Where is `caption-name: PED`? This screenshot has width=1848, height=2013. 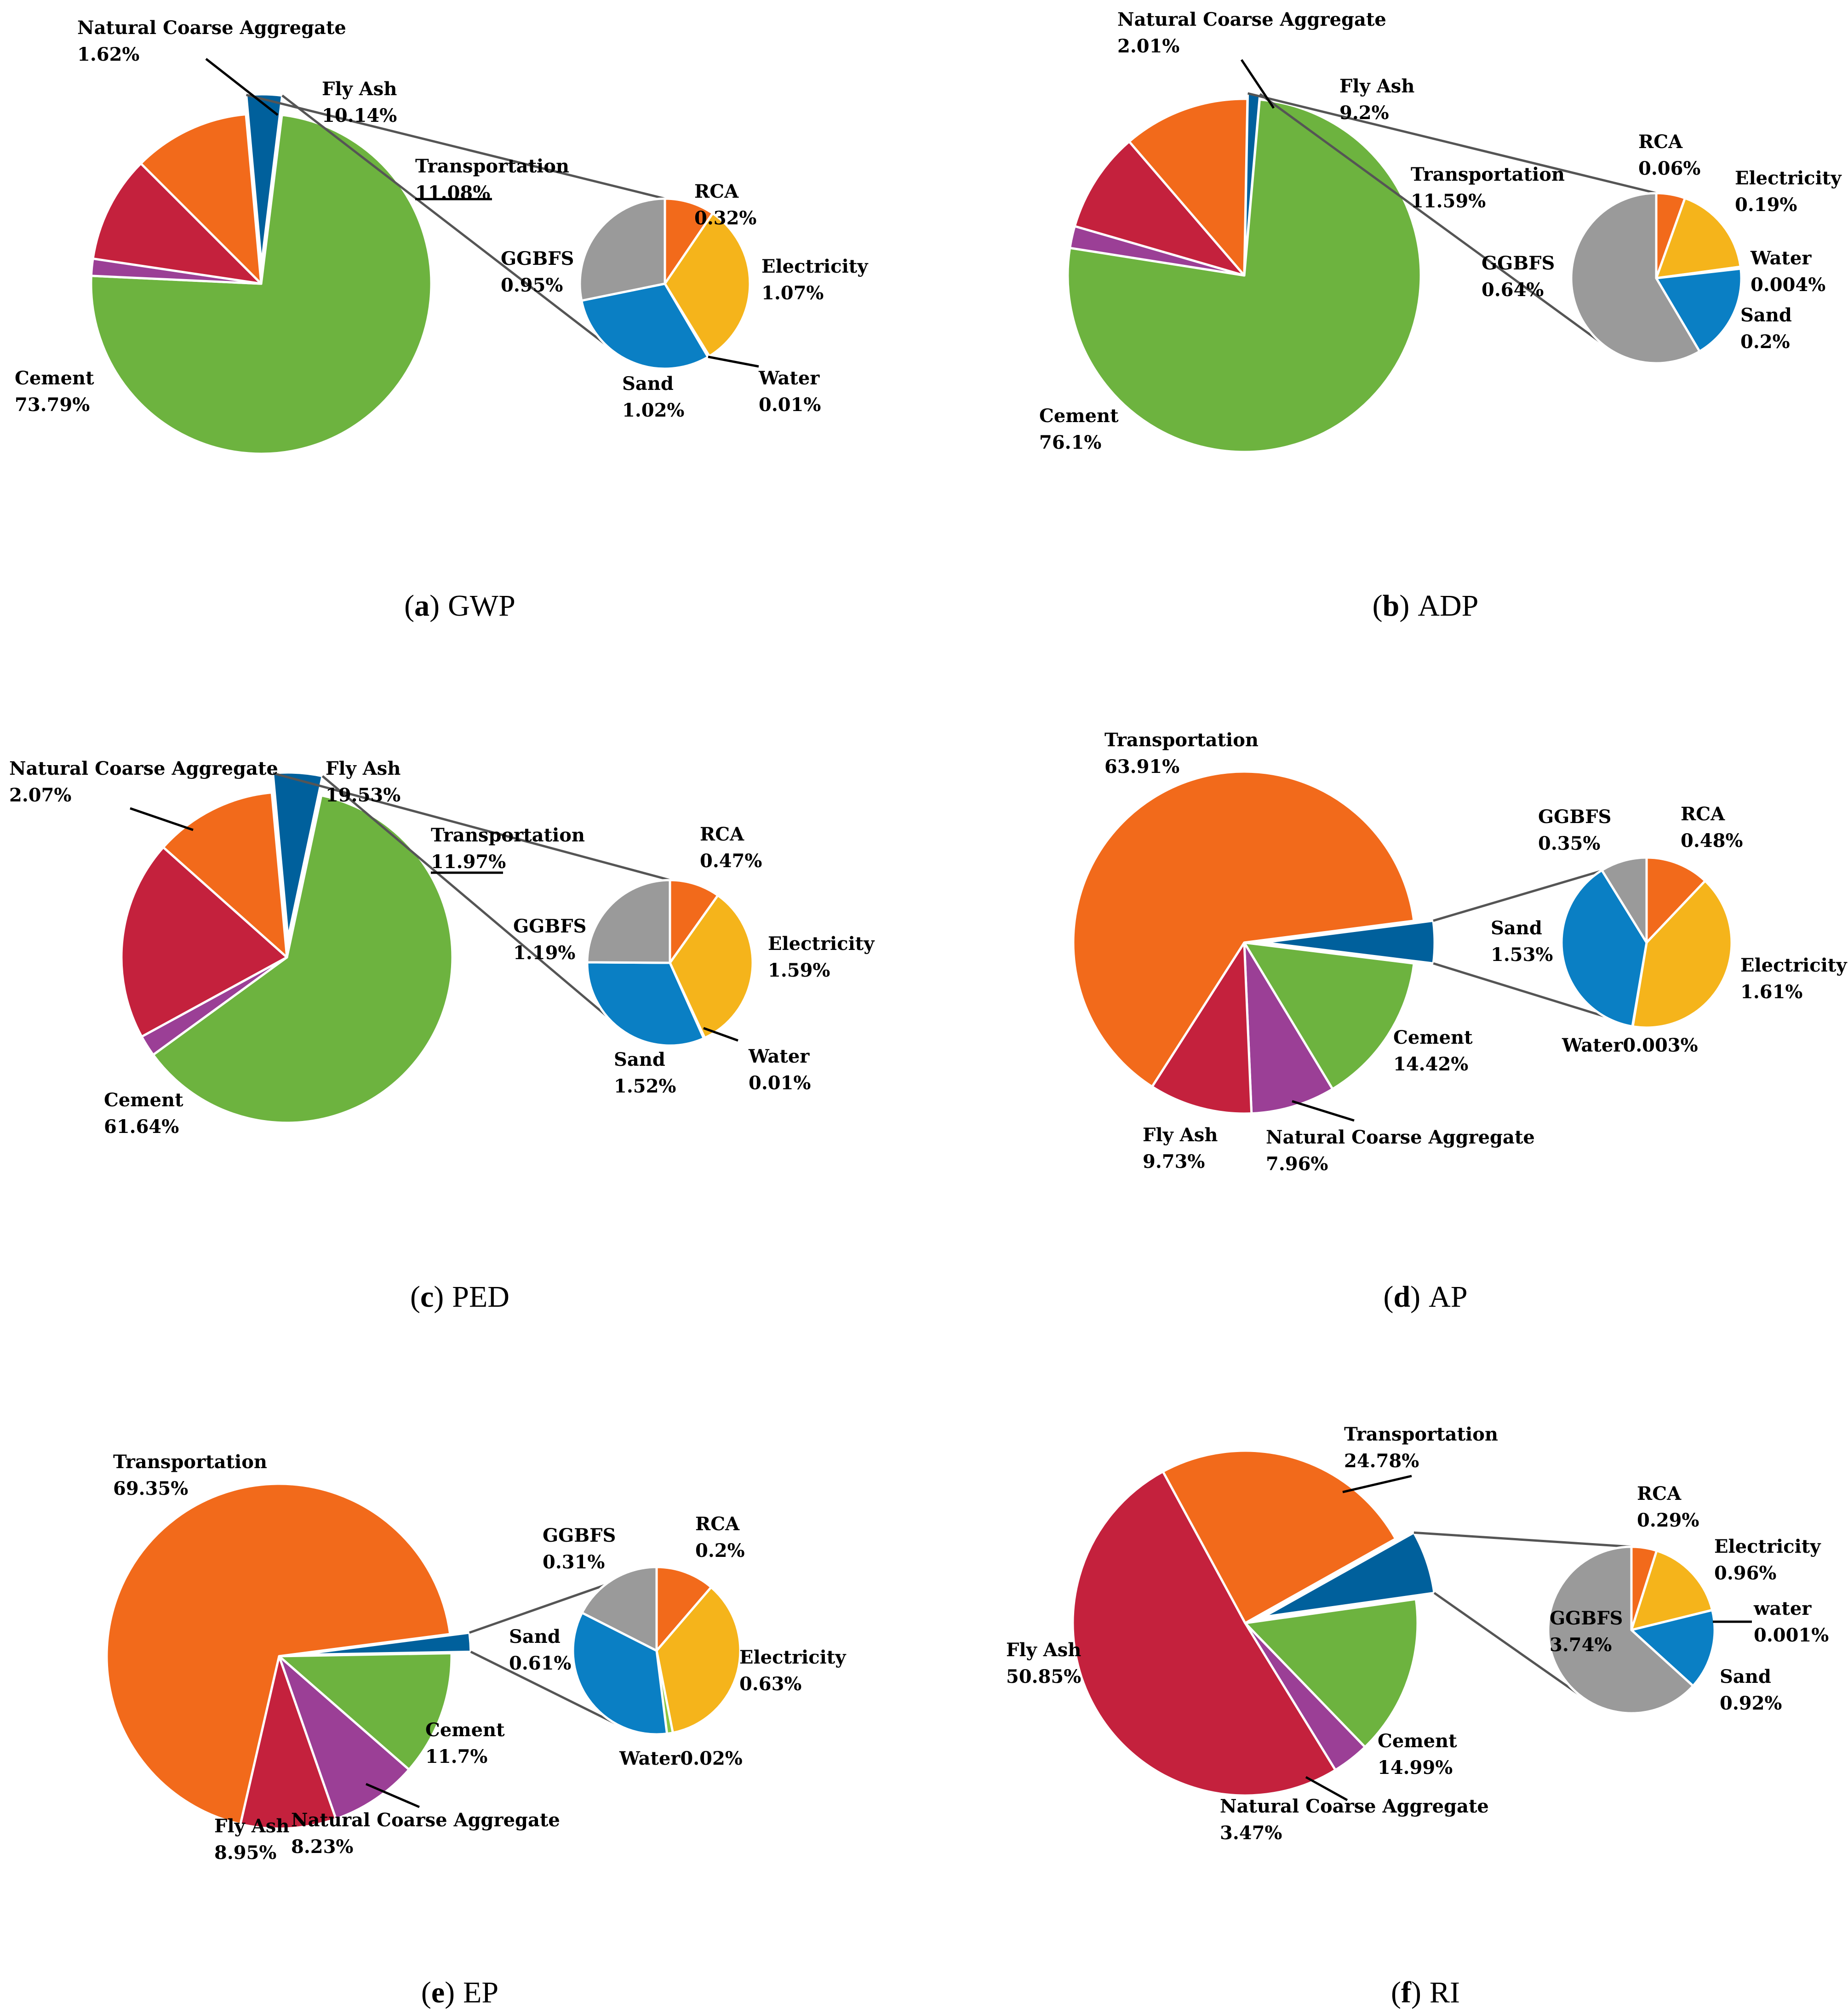 caption-name: PED is located at coordinates (481, 1297).